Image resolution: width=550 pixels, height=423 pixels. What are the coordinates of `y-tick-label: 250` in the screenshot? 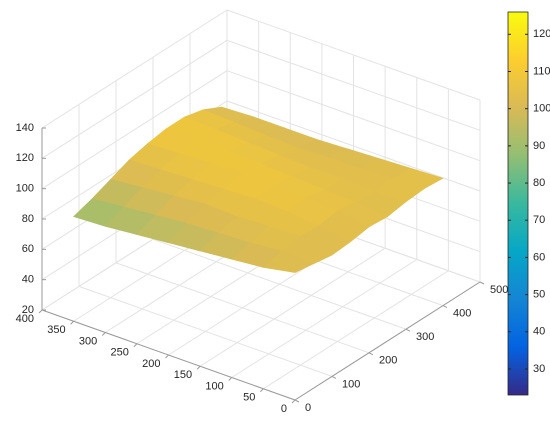 It's located at (120, 353).